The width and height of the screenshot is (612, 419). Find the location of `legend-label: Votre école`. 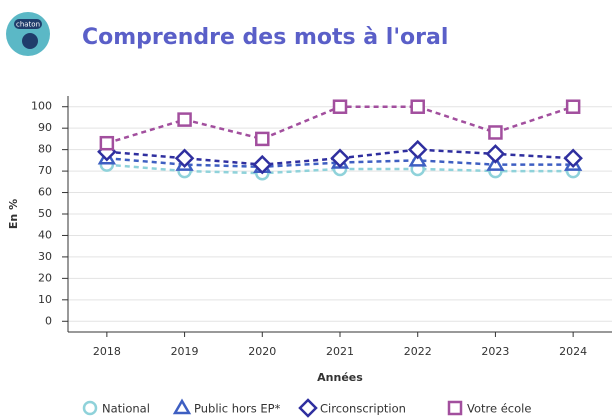

legend-label: Votre école is located at coordinates (499, 409).